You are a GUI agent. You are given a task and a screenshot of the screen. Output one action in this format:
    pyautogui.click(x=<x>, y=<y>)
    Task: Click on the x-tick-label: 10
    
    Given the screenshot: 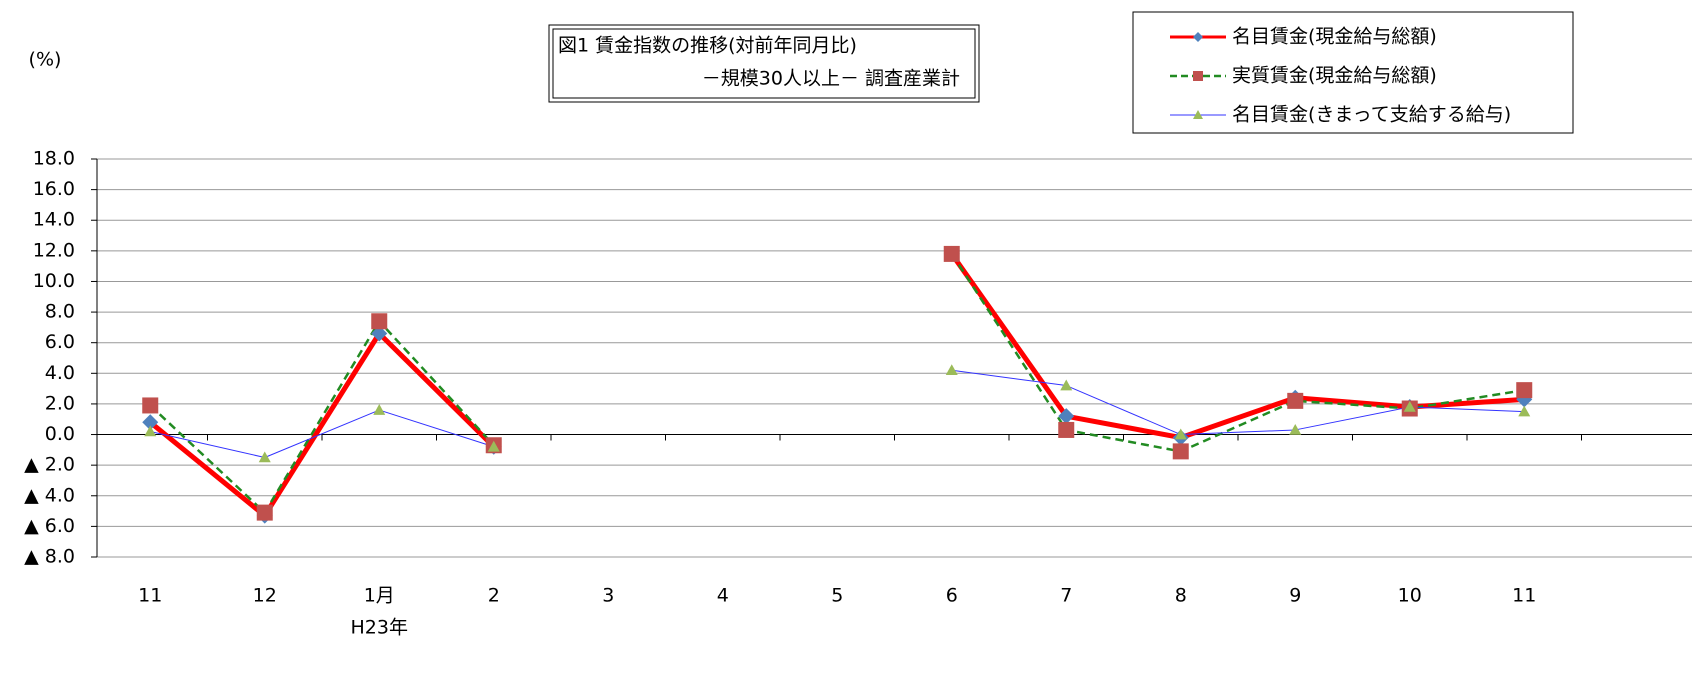 What is the action you would take?
    pyautogui.click(x=1410, y=596)
    